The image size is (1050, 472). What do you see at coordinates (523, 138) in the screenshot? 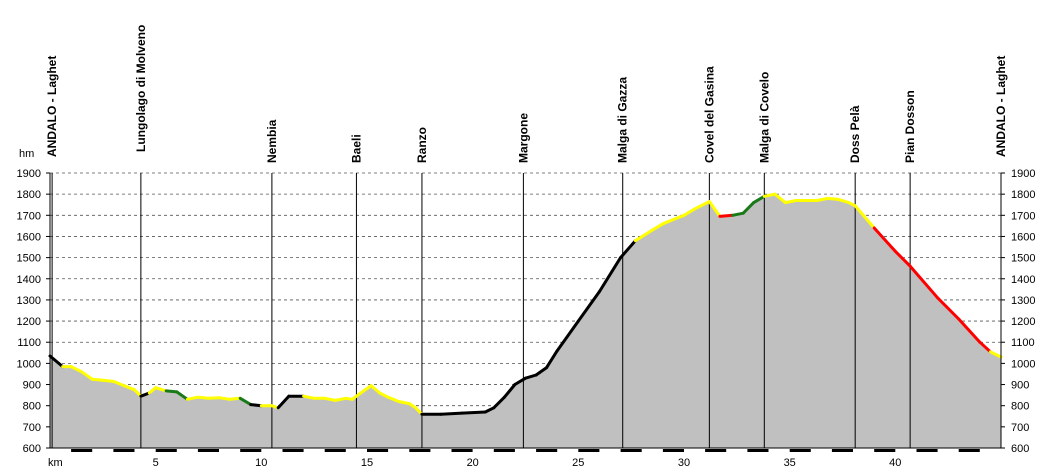
I see `location-label: Margone` at bounding box center [523, 138].